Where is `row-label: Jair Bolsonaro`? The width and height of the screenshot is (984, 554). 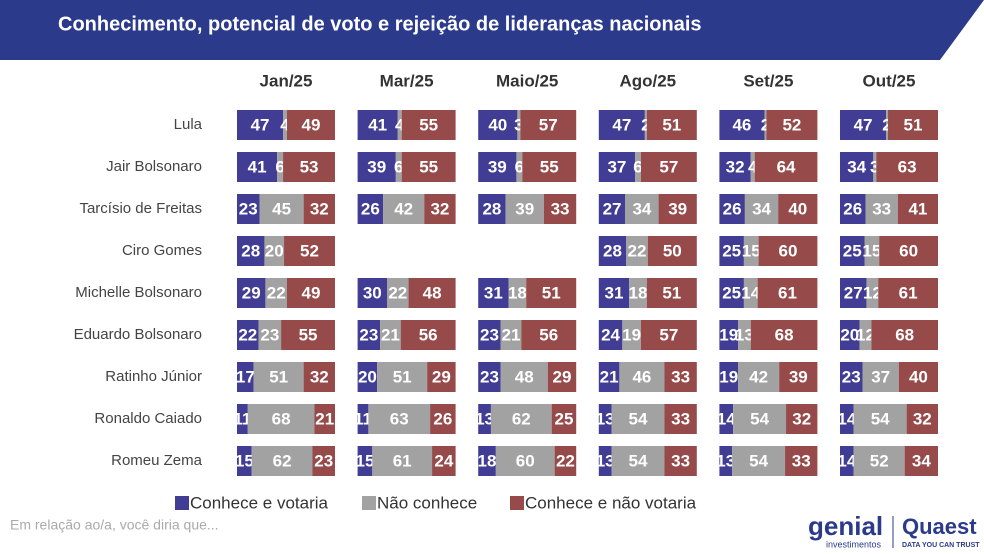
row-label: Jair Bolsonaro is located at coordinates (154, 166).